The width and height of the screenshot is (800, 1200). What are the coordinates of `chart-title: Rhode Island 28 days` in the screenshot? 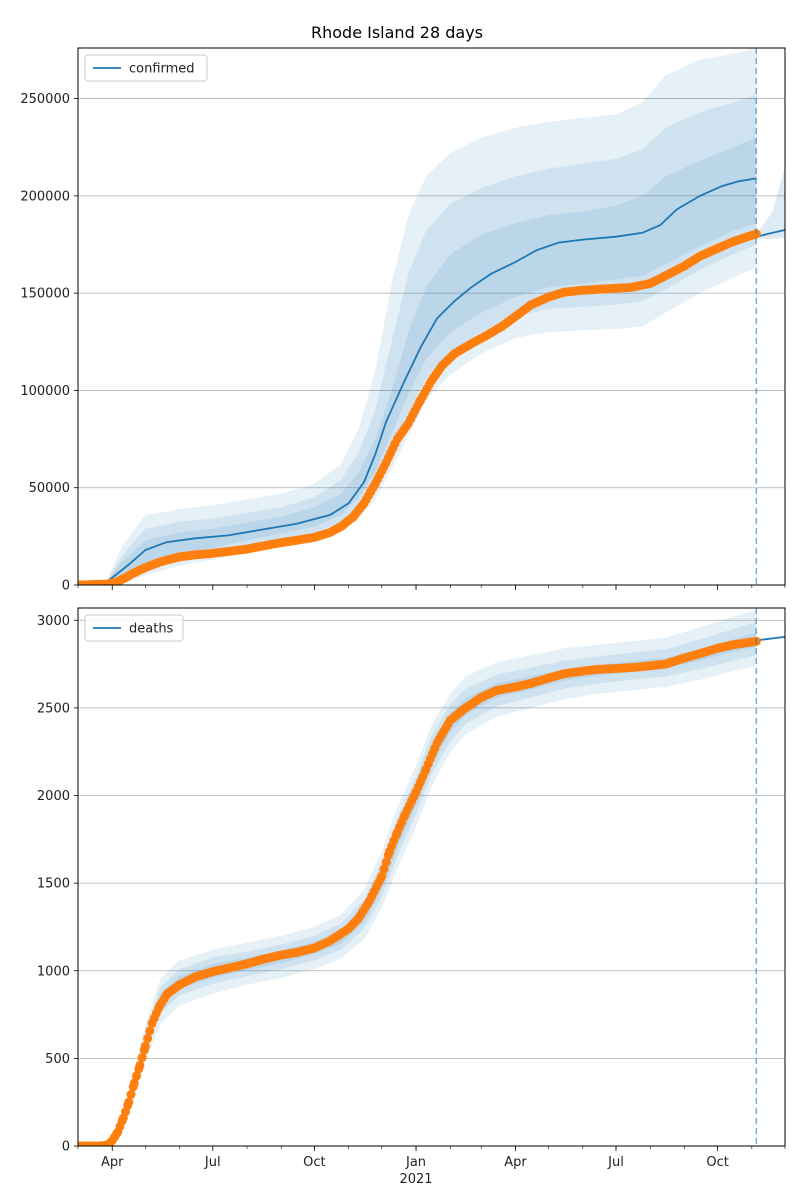 It's located at (397, 32).